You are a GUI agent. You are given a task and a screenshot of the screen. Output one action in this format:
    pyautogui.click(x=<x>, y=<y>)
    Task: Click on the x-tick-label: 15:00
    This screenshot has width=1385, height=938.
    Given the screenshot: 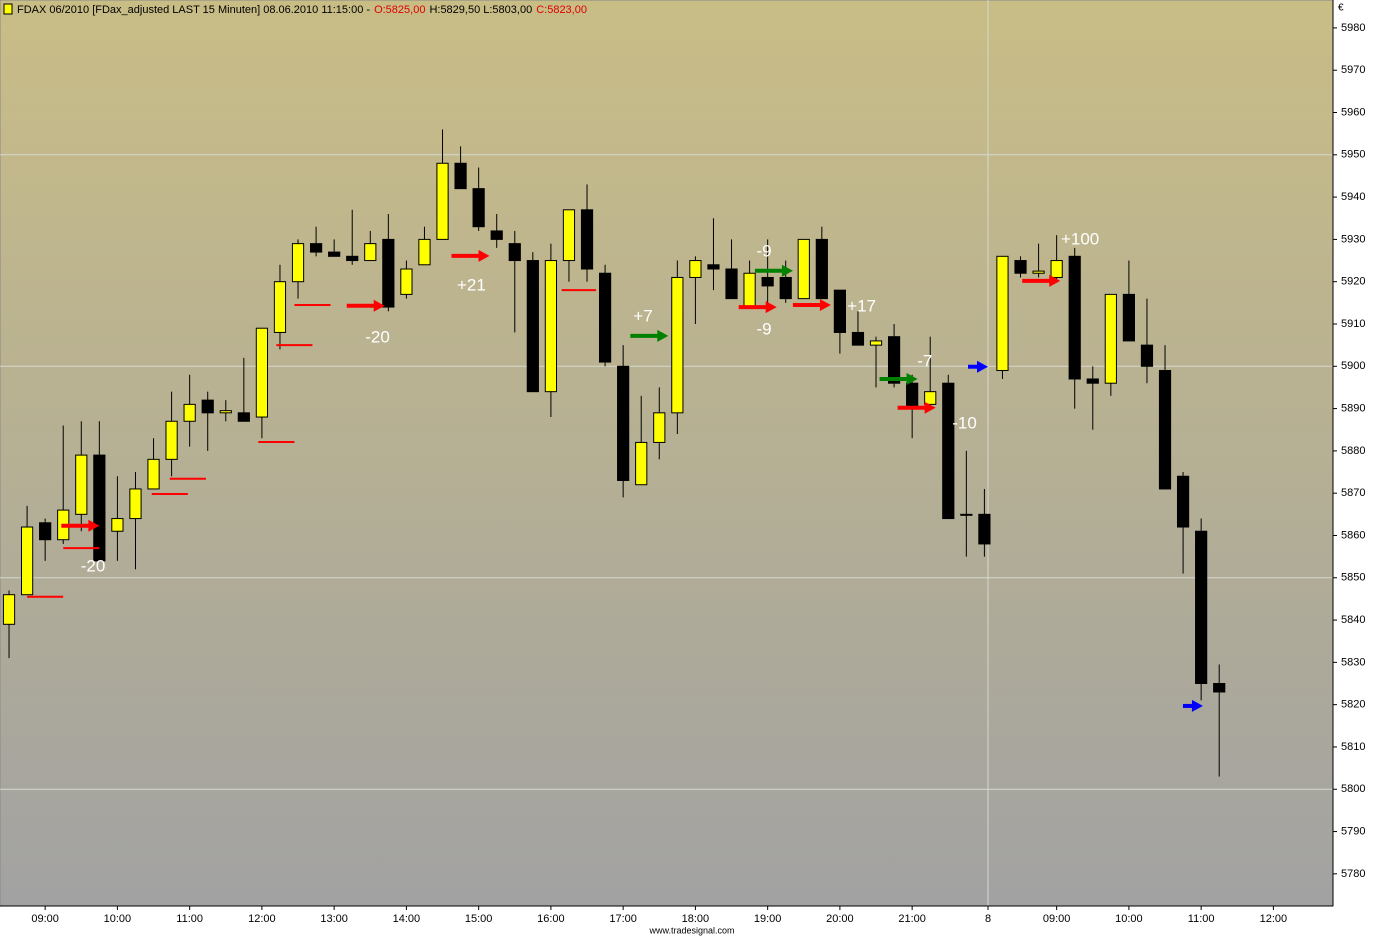 What is the action you would take?
    pyautogui.click(x=479, y=919)
    